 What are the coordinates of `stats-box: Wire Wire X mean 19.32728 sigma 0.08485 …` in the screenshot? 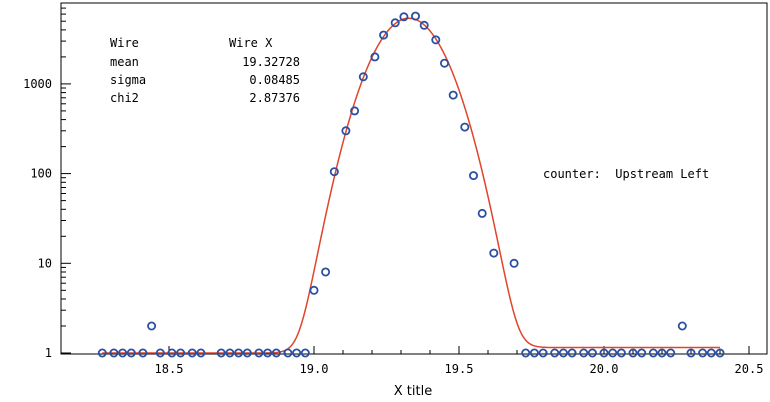 It's located at (205, 70).